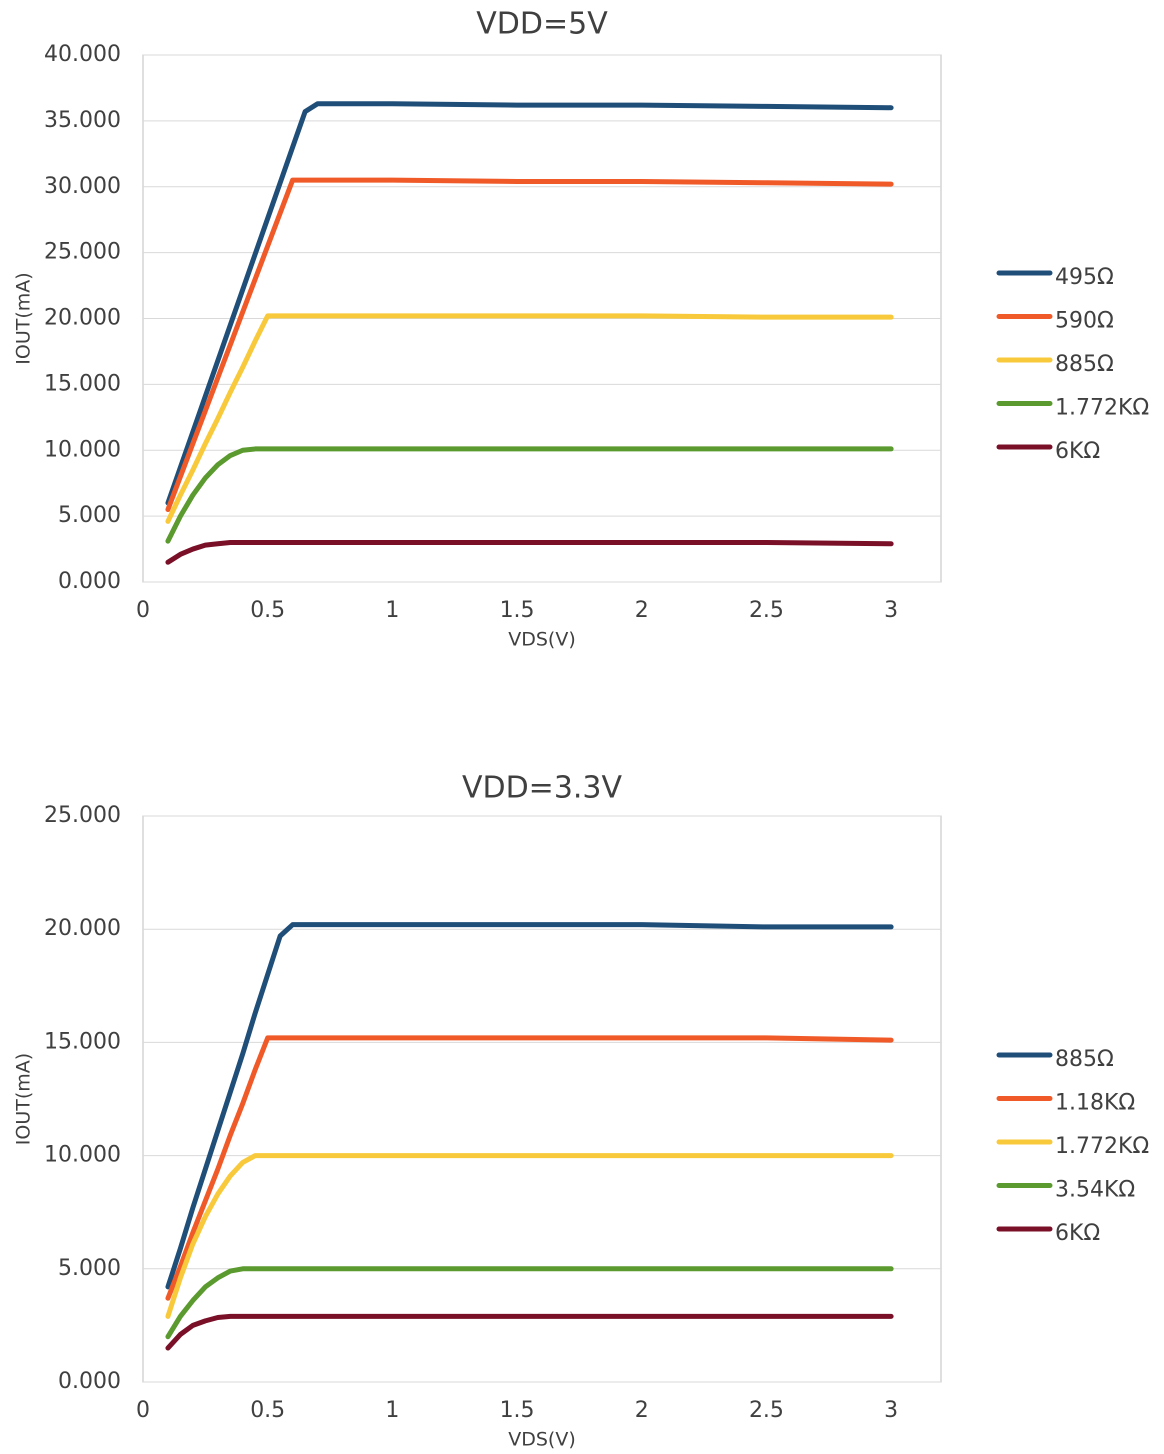  I want to click on y-tick-label: 30.000, so click(82, 186).